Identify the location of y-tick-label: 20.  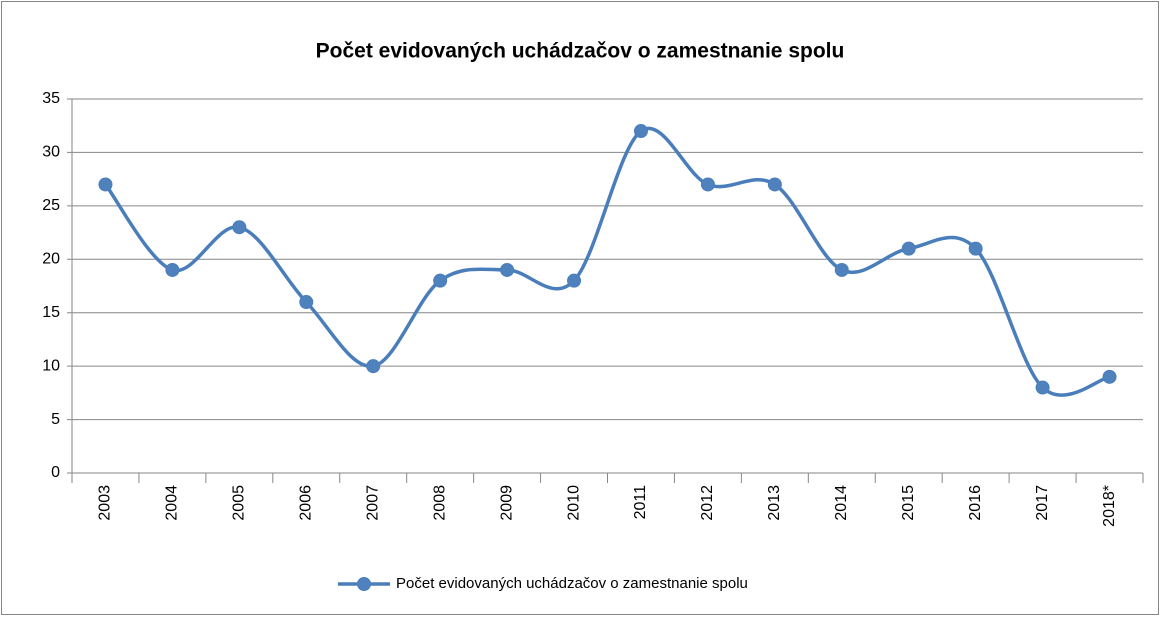
(51, 259).